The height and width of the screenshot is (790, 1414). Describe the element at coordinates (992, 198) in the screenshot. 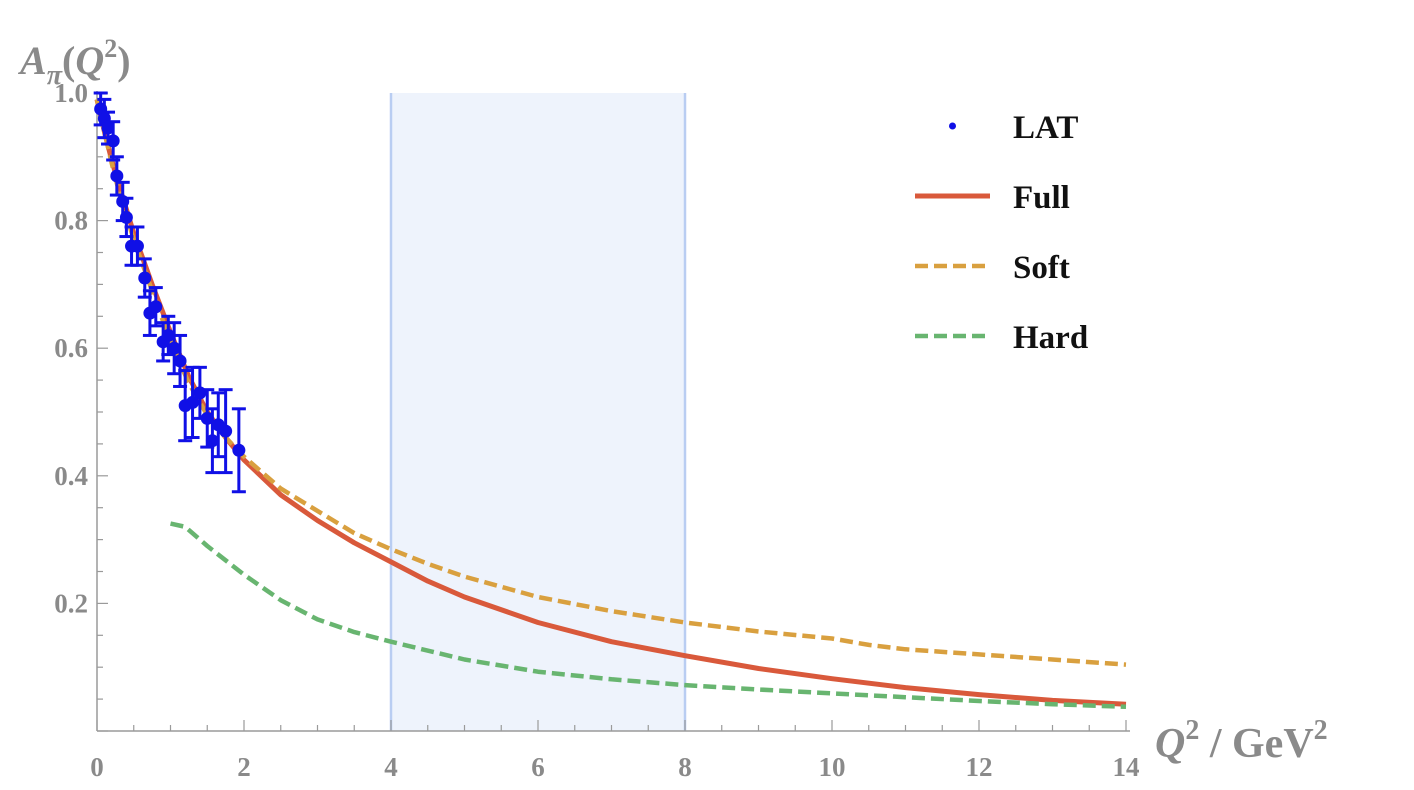

I see `legend-item-full: Full` at that location.